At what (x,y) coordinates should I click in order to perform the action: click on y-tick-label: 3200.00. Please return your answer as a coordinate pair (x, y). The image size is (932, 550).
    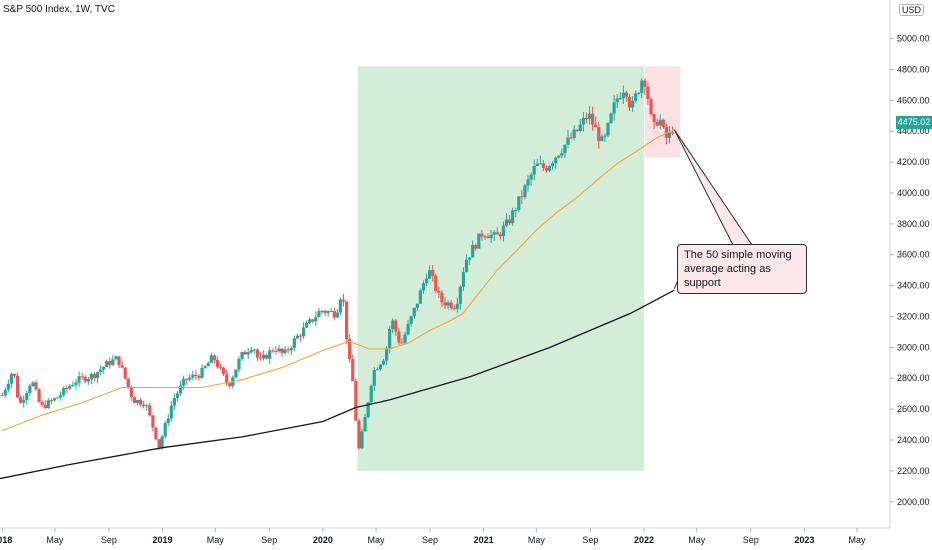
    Looking at the image, I should click on (913, 316).